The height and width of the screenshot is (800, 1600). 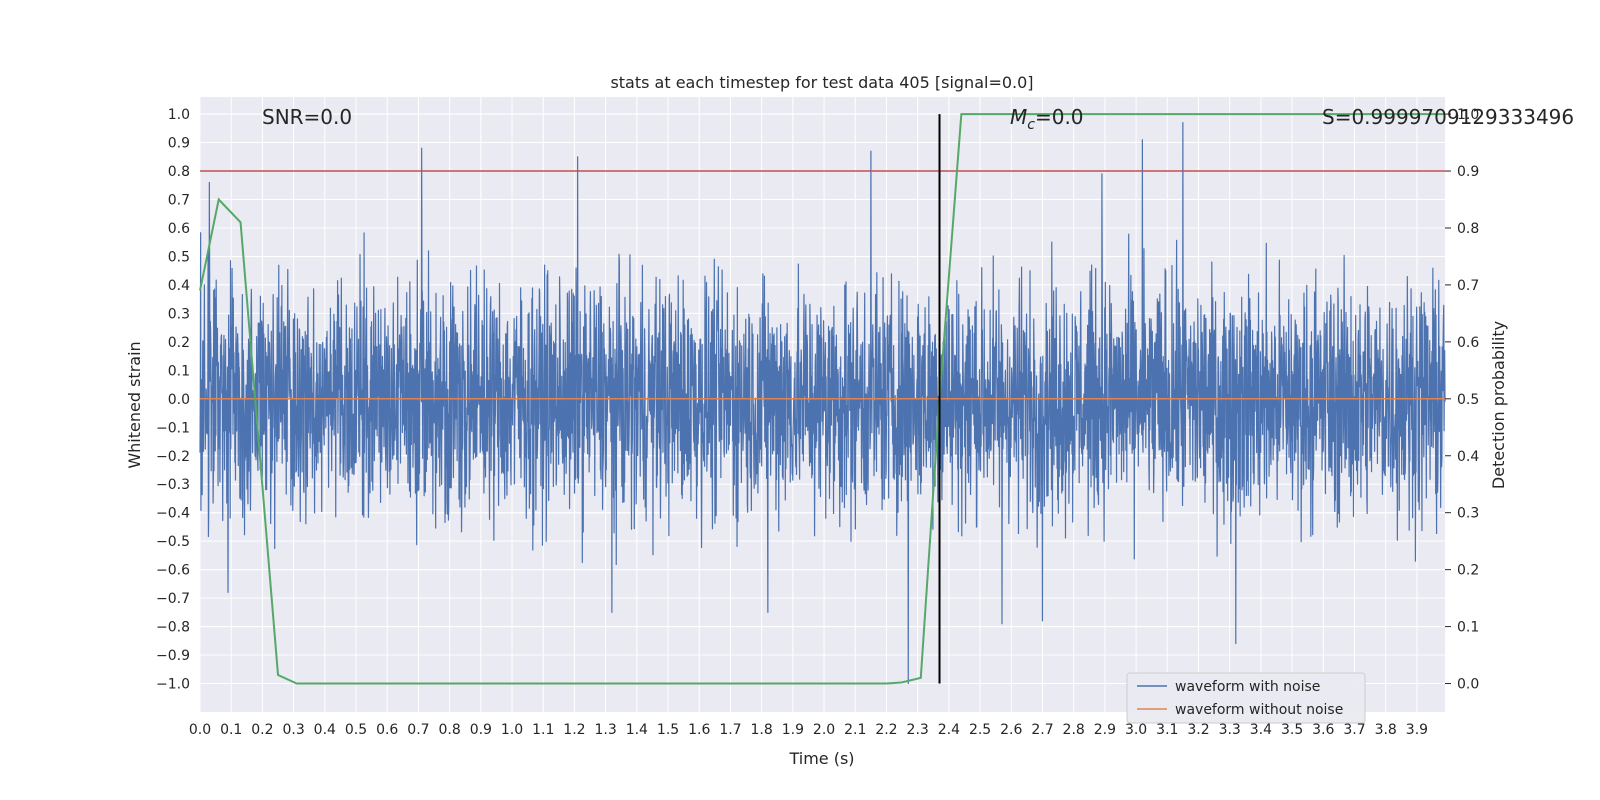 What do you see at coordinates (1386, 730) in the screenshot?
I see `x-tick-label: 3.8` at bounding box center [1386, 730].